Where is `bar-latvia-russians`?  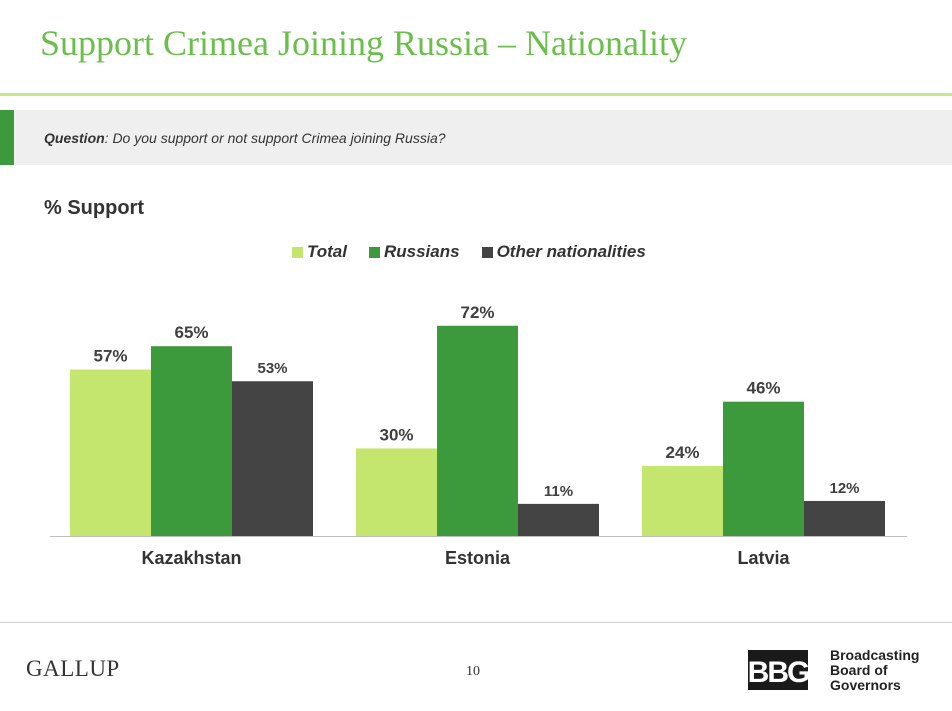 bar-latvia-russians is located at coordinates (763, 468).